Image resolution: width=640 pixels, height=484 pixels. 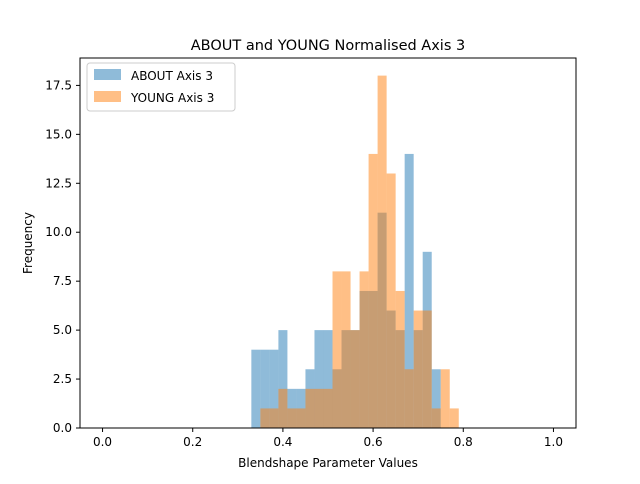 I want to click on y-tick-label: 17.5, so click(x=58, y=85).